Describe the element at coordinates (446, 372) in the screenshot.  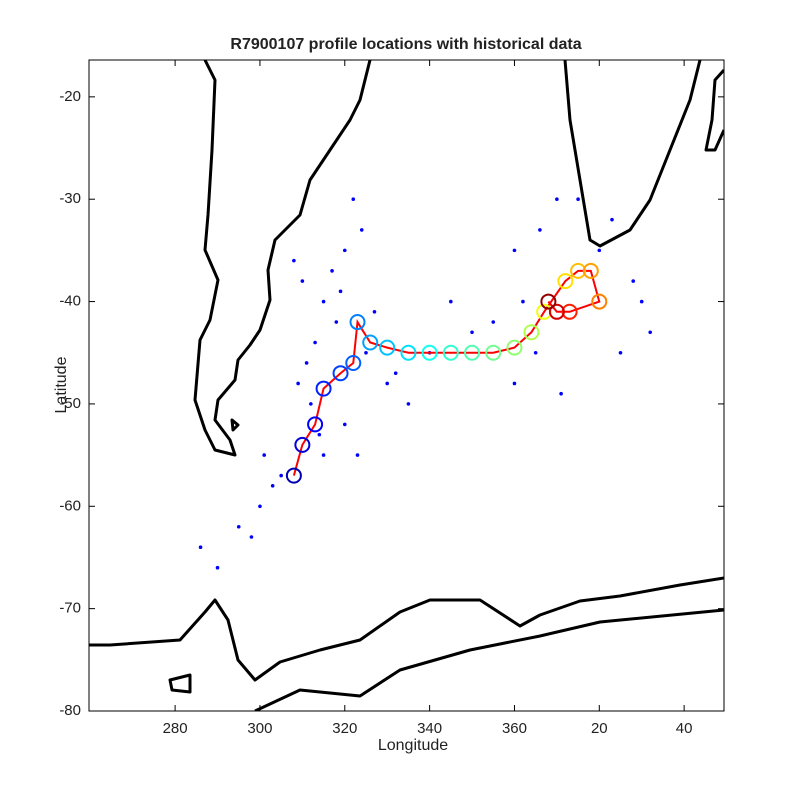
I see `float-track` at that location.